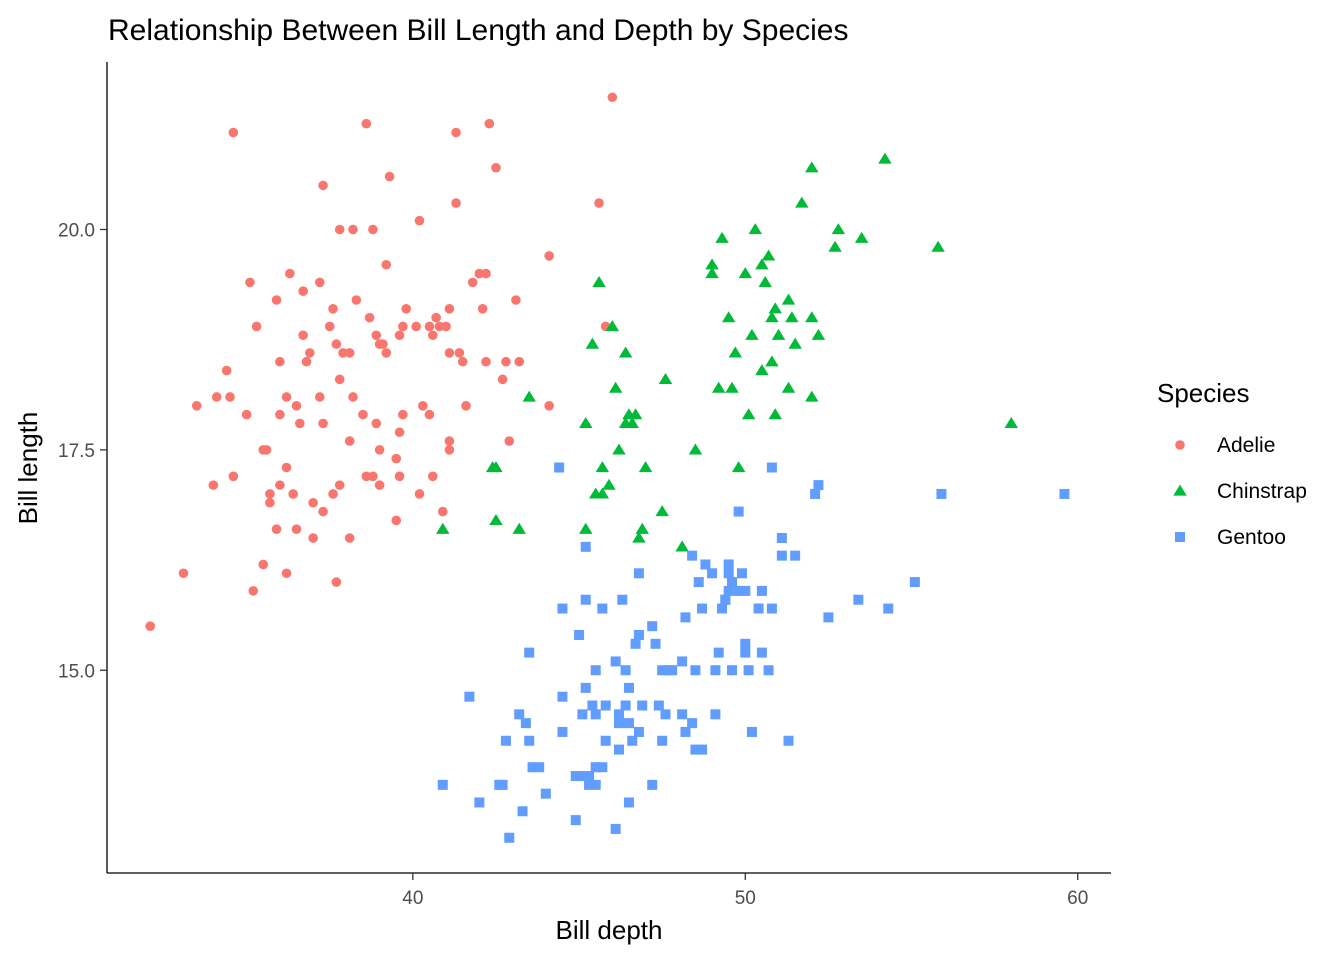  I want to click on y-axis-ticks: 15.0 17.5 20.0, so click(82, 451).